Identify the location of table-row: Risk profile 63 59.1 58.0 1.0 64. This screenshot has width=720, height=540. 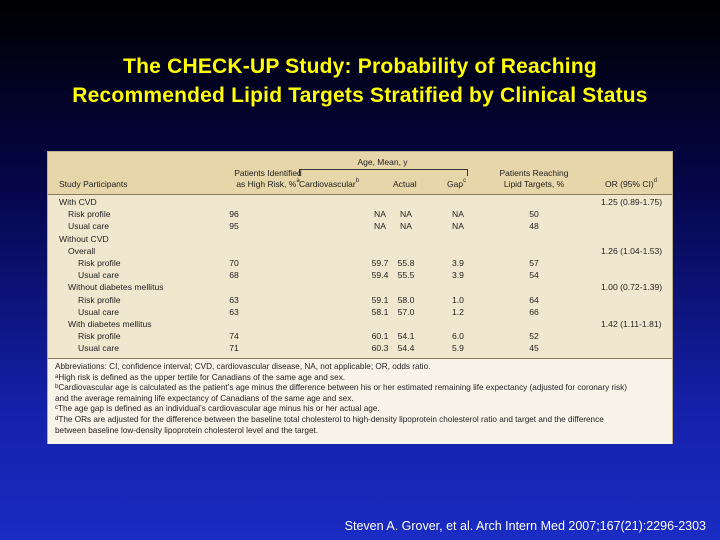
(360, 300).